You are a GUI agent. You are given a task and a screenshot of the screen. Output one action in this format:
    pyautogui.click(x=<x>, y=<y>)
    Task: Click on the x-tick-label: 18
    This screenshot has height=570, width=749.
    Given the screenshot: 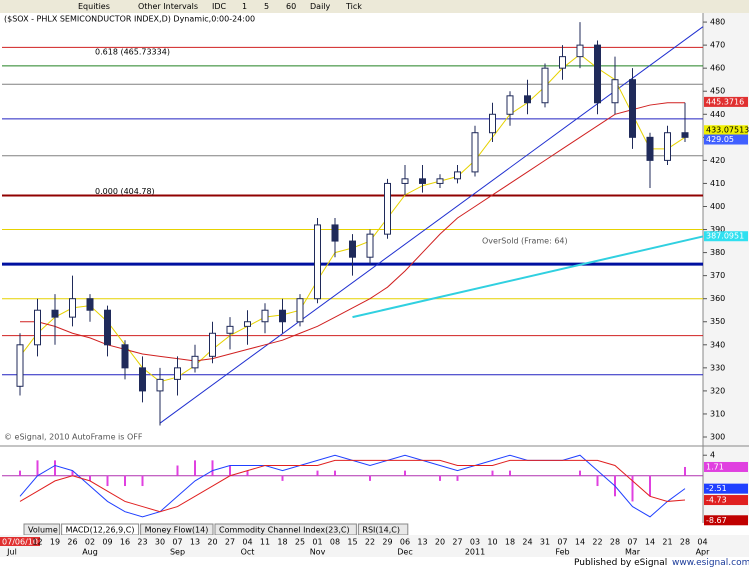 What is the action you would take?
    pyautogui.click(x=510, y=542)
    